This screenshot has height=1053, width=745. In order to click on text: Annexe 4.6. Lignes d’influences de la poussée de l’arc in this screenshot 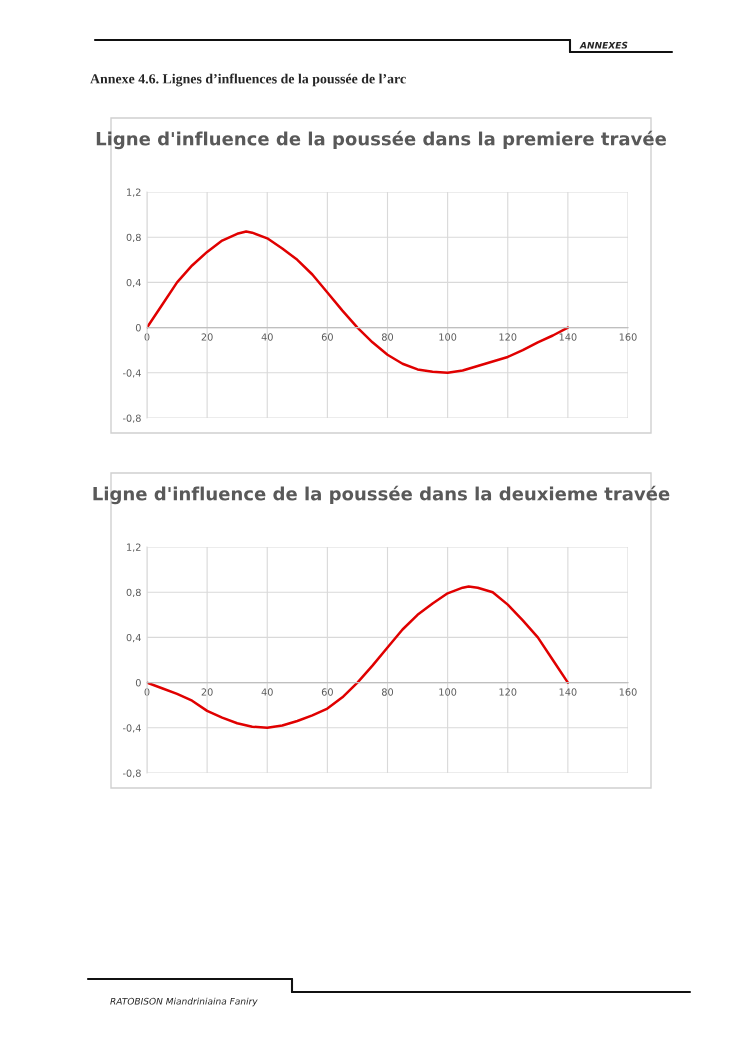, I will do `click(248, 80)`.